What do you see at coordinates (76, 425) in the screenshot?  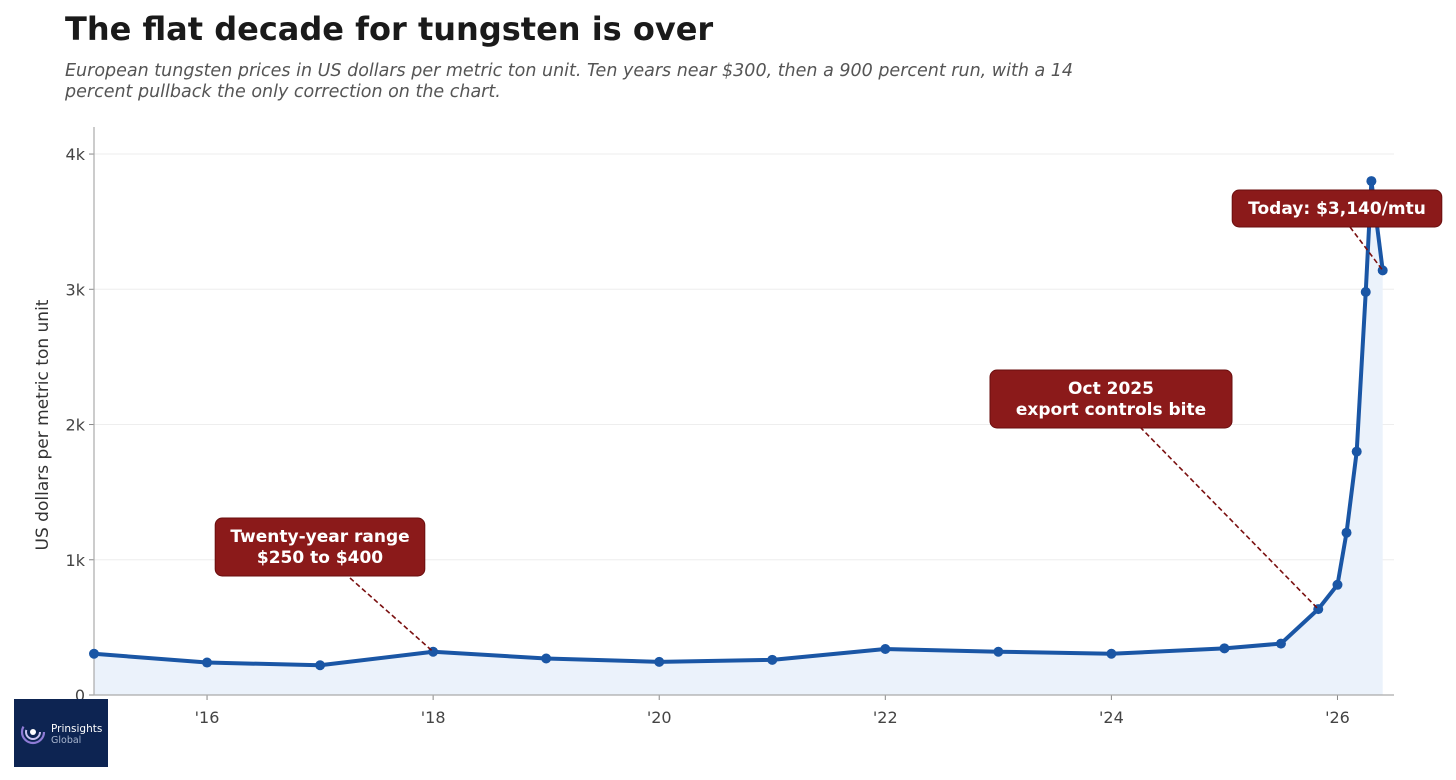 I see `y-tick-label: 2k` at bounding box center [76, 425].